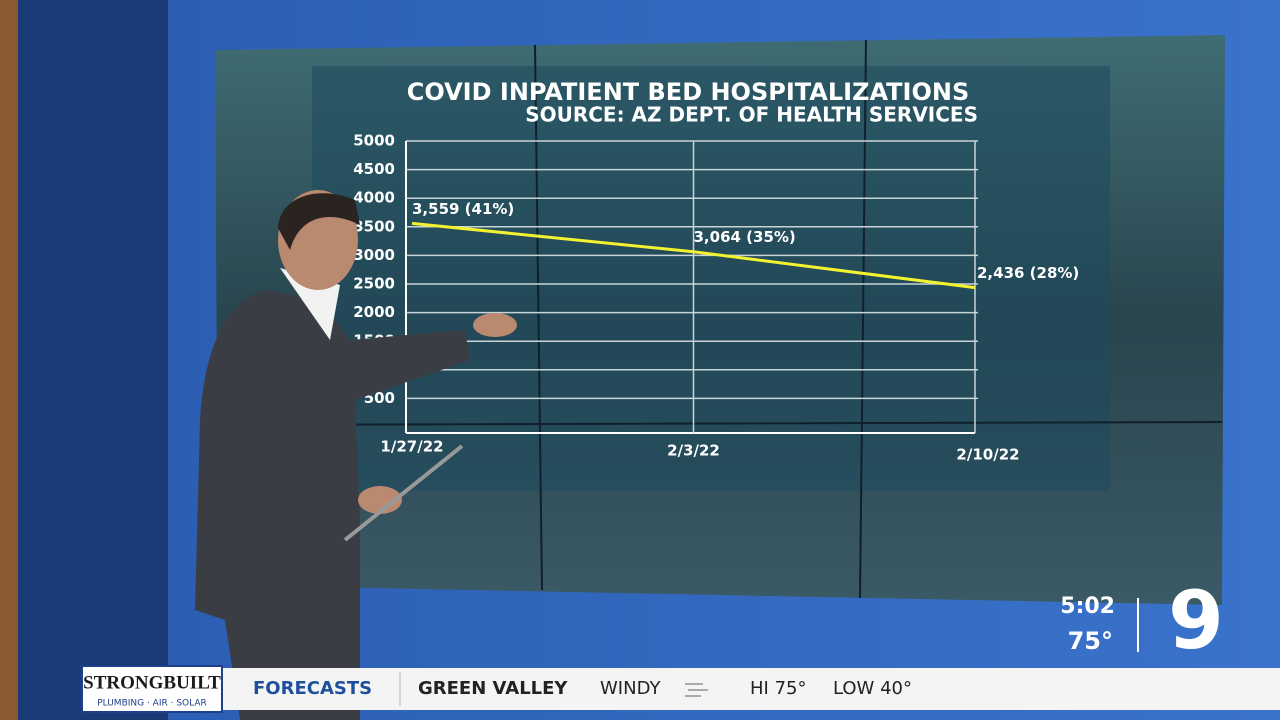  What do you see at coordinates (1090, 641) in the screenshot?
I see `temperature: 75°` at bounding box center [1090, 641].